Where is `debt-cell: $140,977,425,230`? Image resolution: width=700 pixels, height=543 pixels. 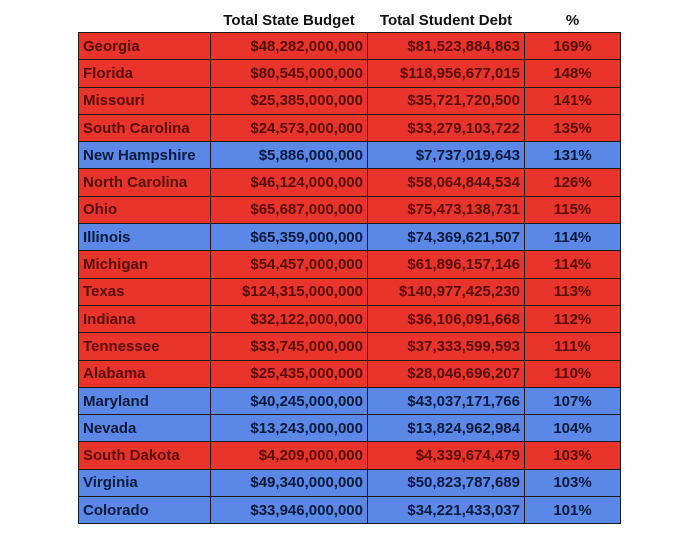
debt-cell: $140,977,425,230 is located at coordinates (446, 291).